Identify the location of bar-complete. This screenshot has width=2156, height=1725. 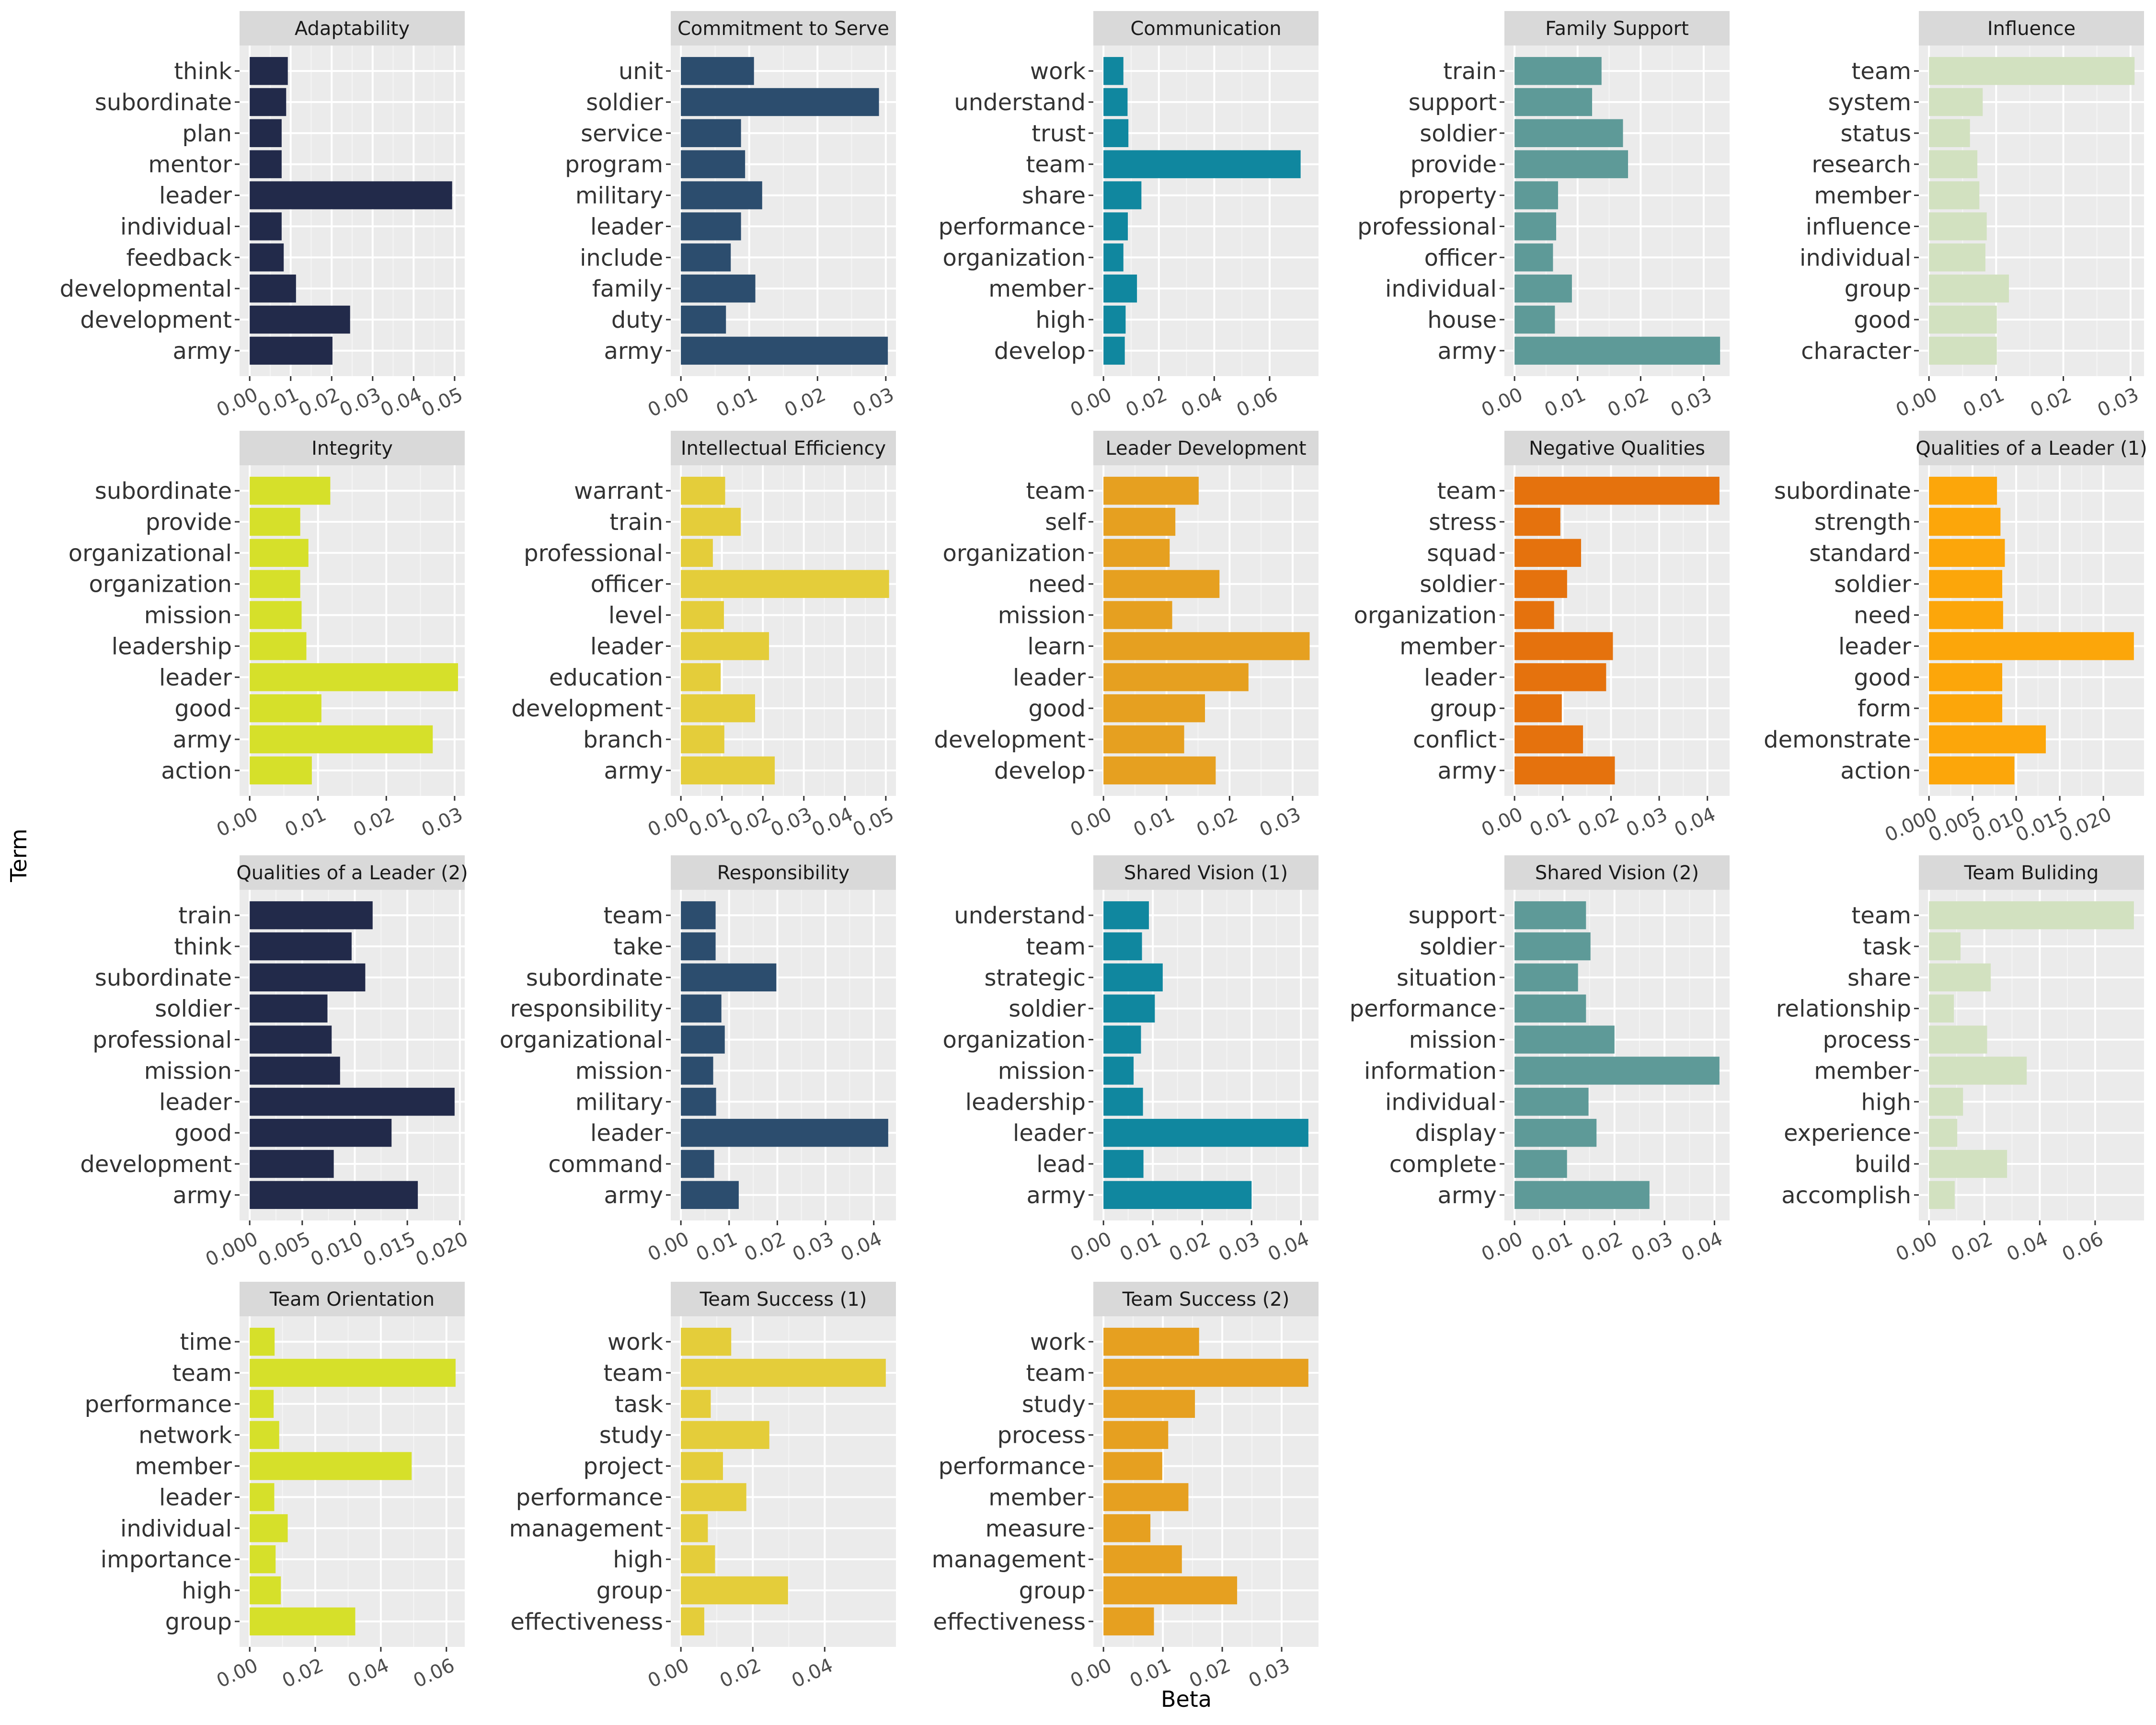
(1540, 1164).